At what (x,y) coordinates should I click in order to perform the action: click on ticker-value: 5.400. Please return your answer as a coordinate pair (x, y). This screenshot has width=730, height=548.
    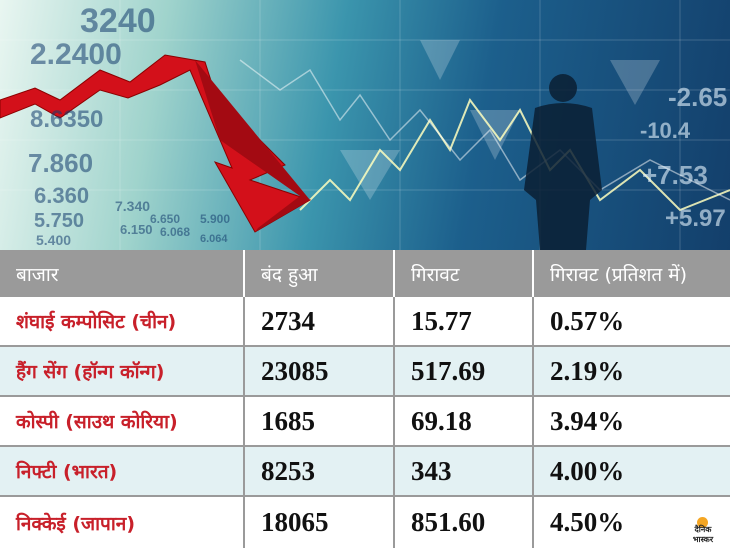
    Looking at the image, I should click on (54, 240).